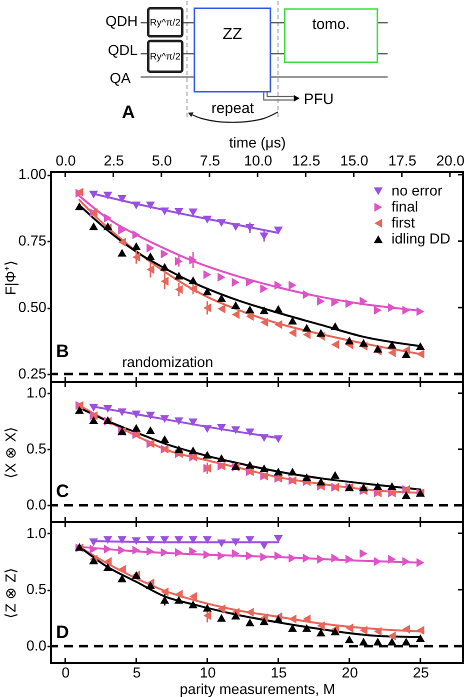 This screenshot has height=697, width=473. I want to click on x2-tick-label: 5.0, so click(162, 162).